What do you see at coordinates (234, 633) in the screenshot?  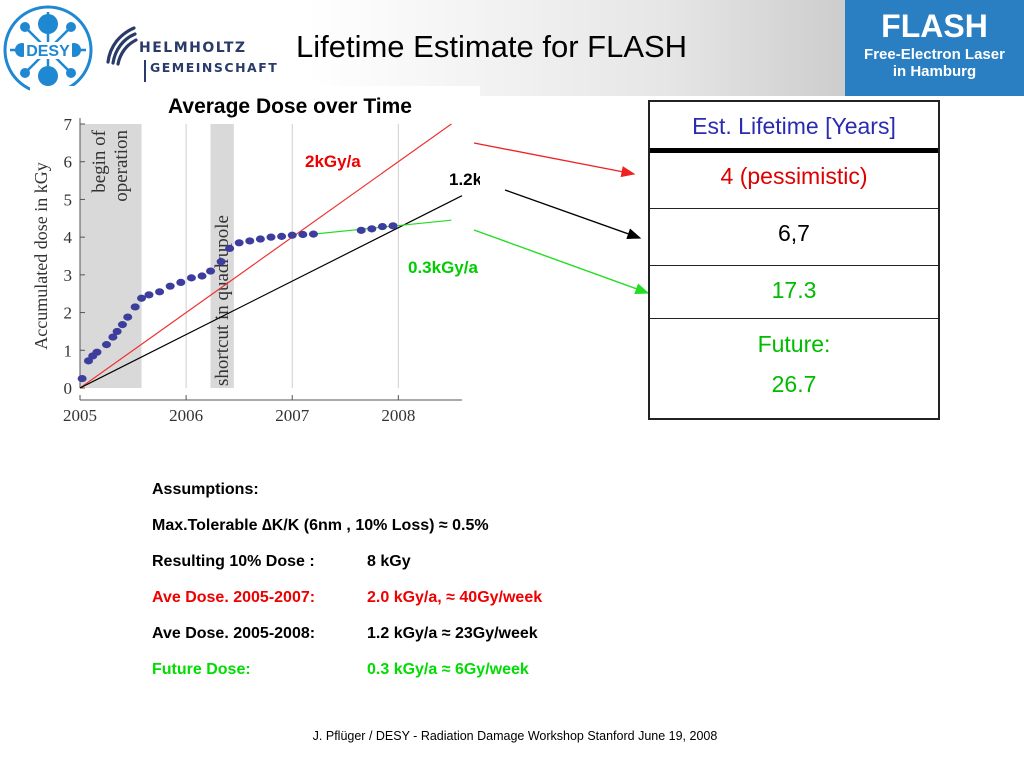 I see `assumption-label: Ave Dose. 2005-2008:` at bounding box center [234, 633].